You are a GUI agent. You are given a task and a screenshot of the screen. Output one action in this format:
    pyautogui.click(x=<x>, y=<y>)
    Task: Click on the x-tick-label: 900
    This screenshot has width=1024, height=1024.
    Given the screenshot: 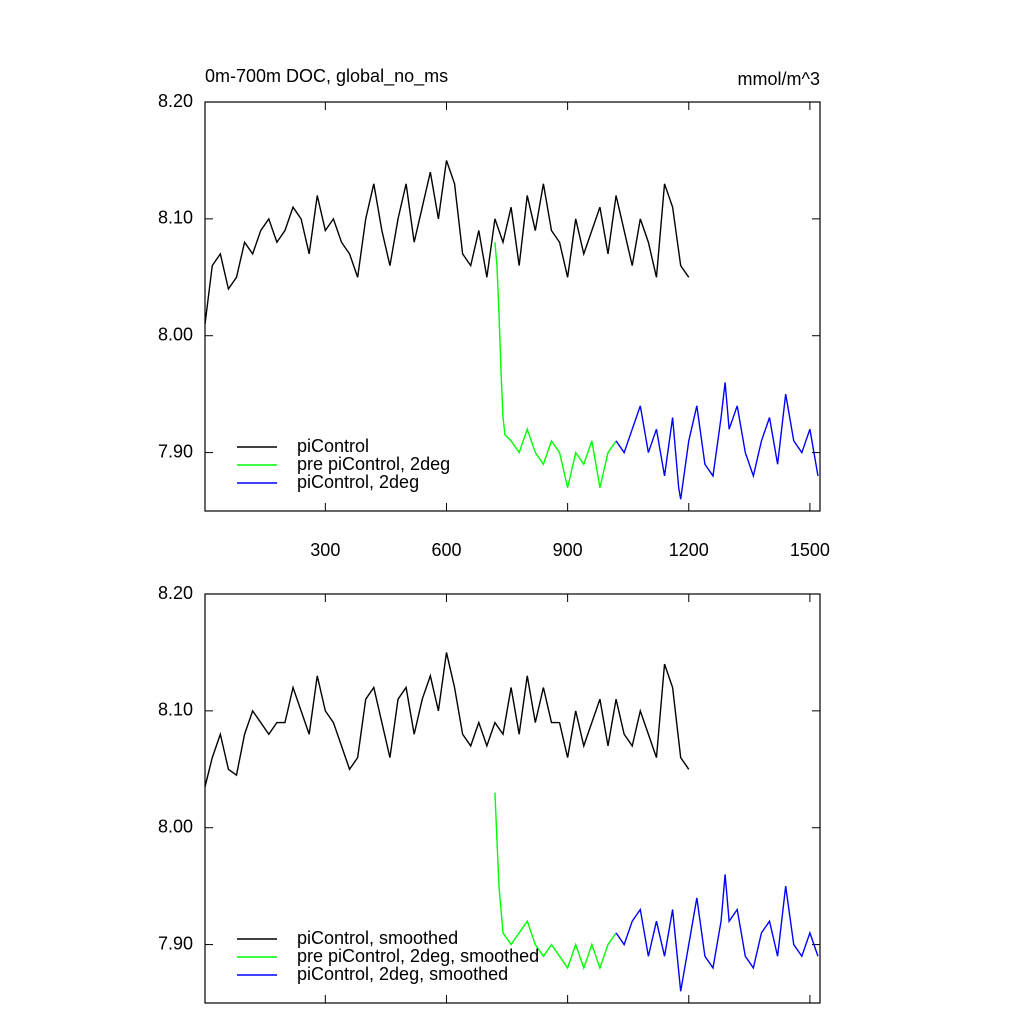 What is the action you would take?
    pyautogui.click(x=568, y=550)
    